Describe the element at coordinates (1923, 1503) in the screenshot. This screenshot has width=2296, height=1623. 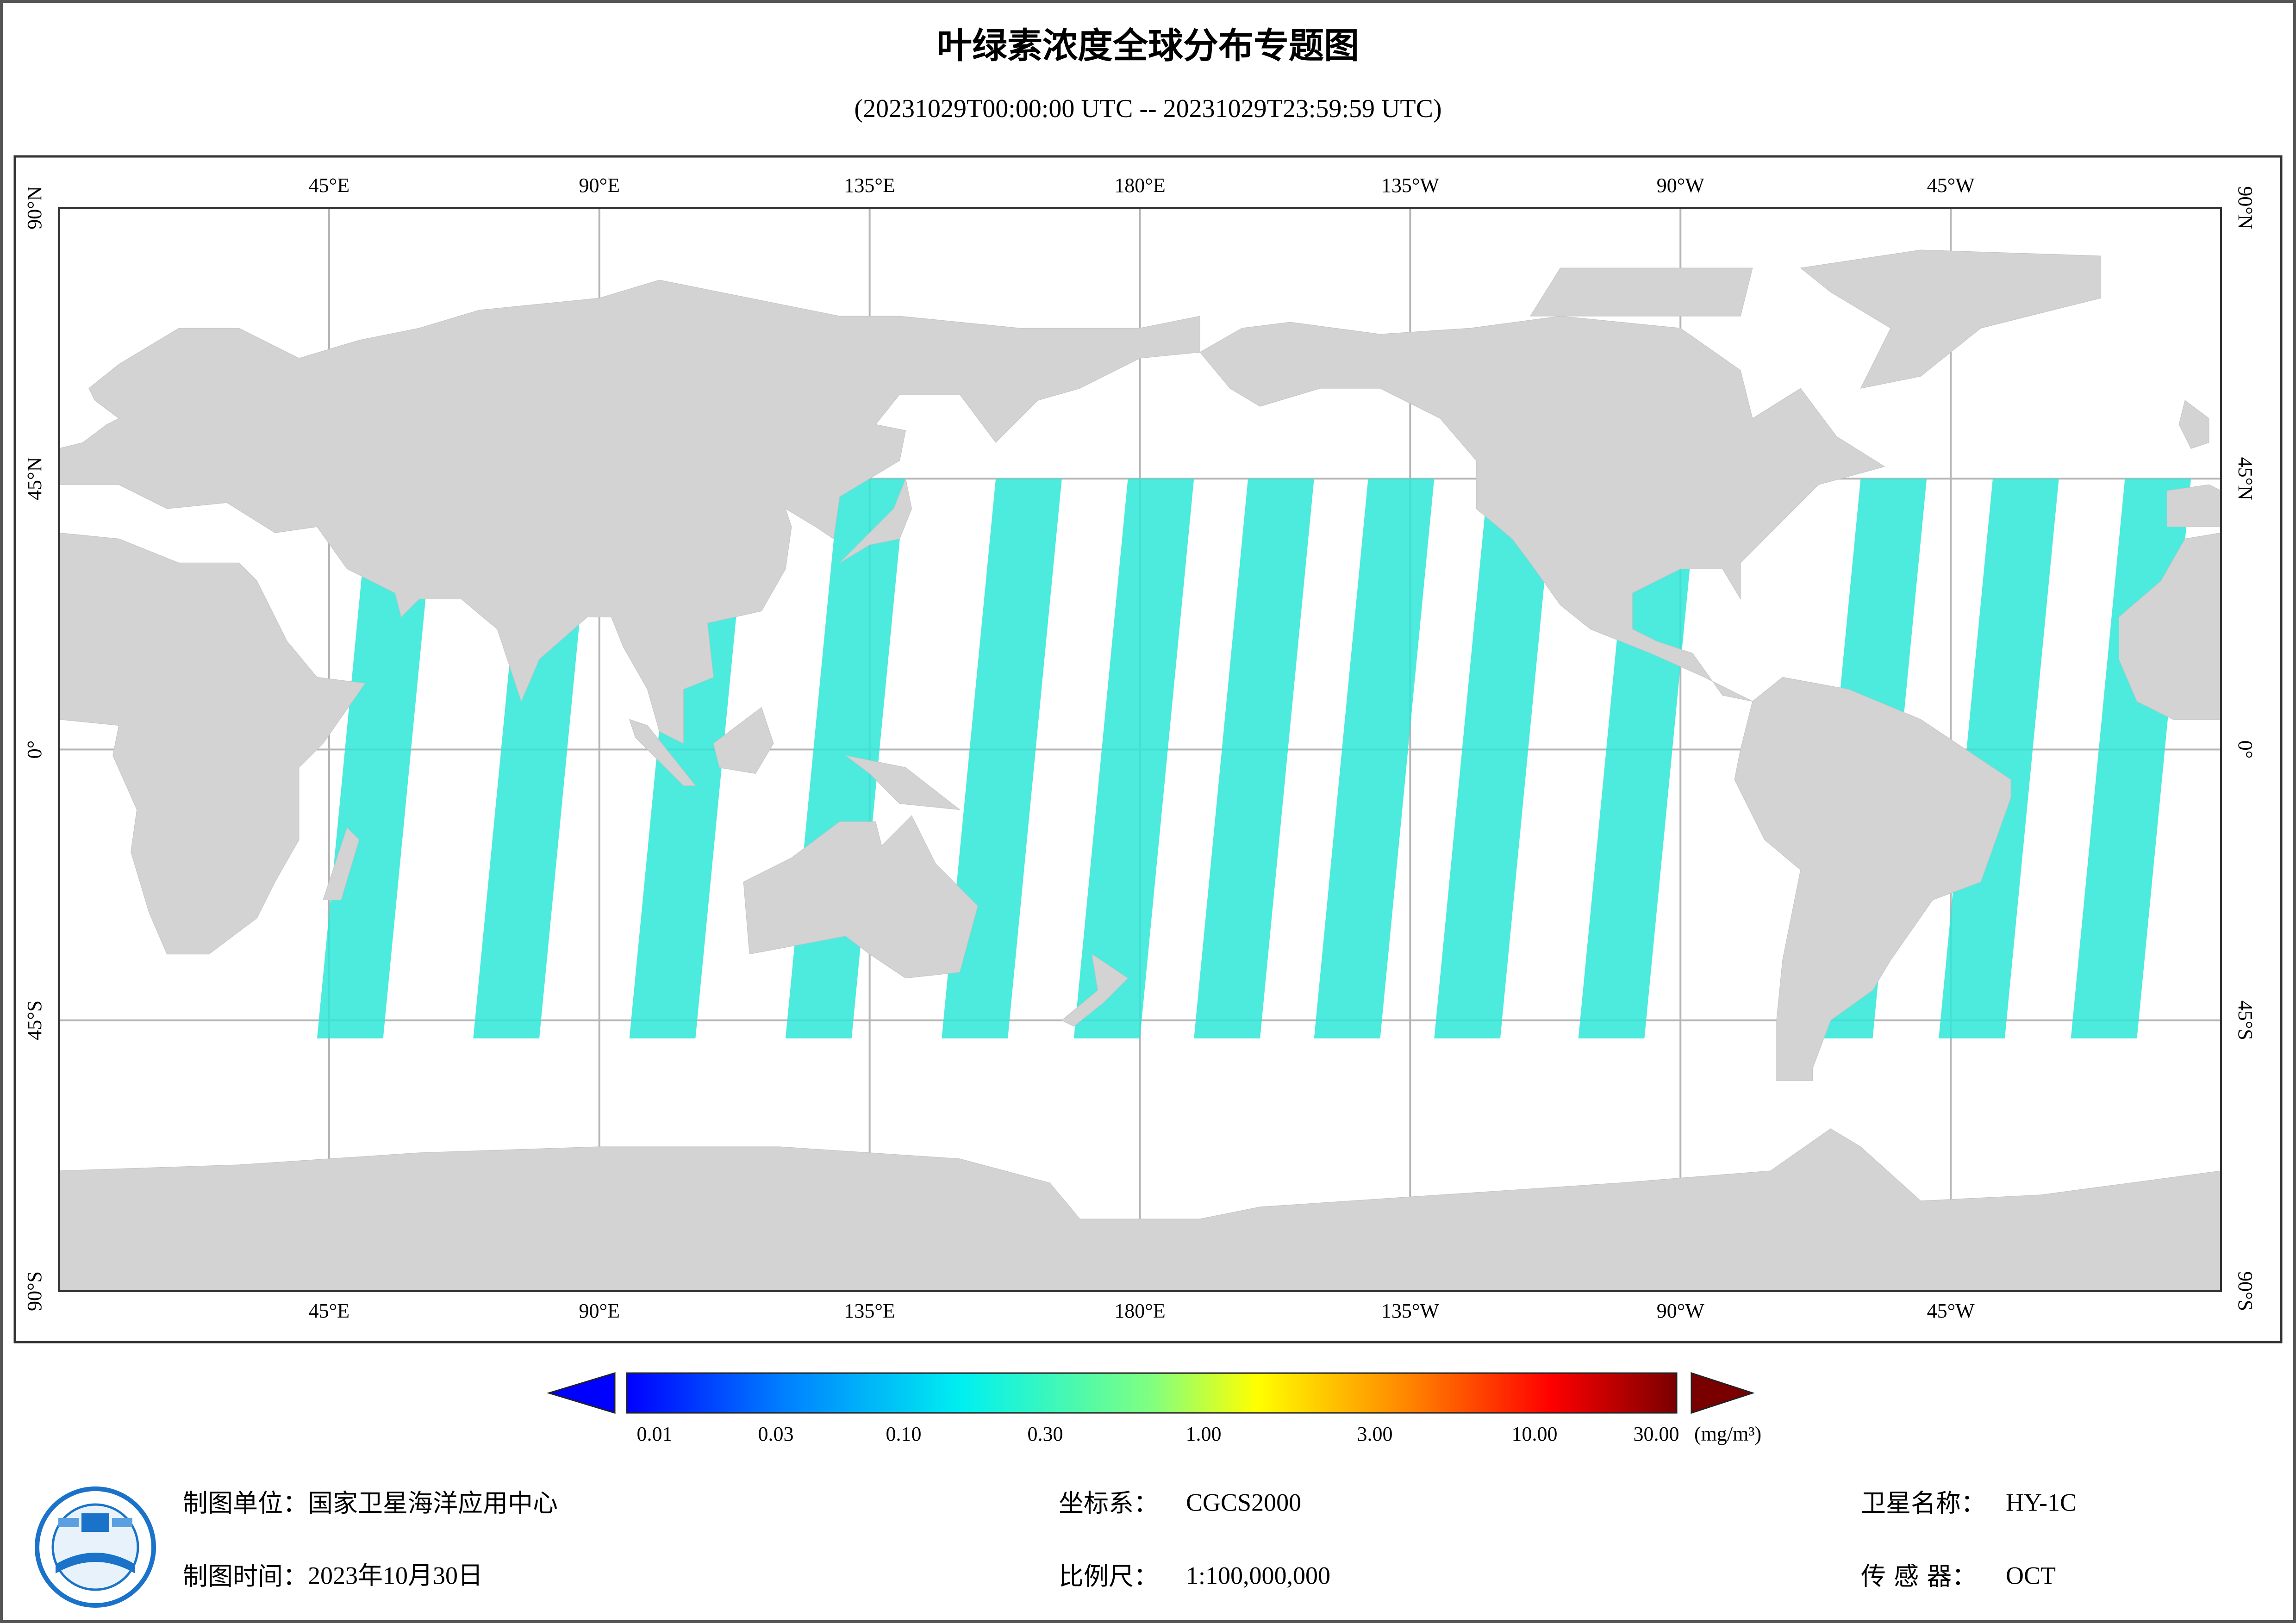
I see `satellite-label: 卫星名称：` at that location.